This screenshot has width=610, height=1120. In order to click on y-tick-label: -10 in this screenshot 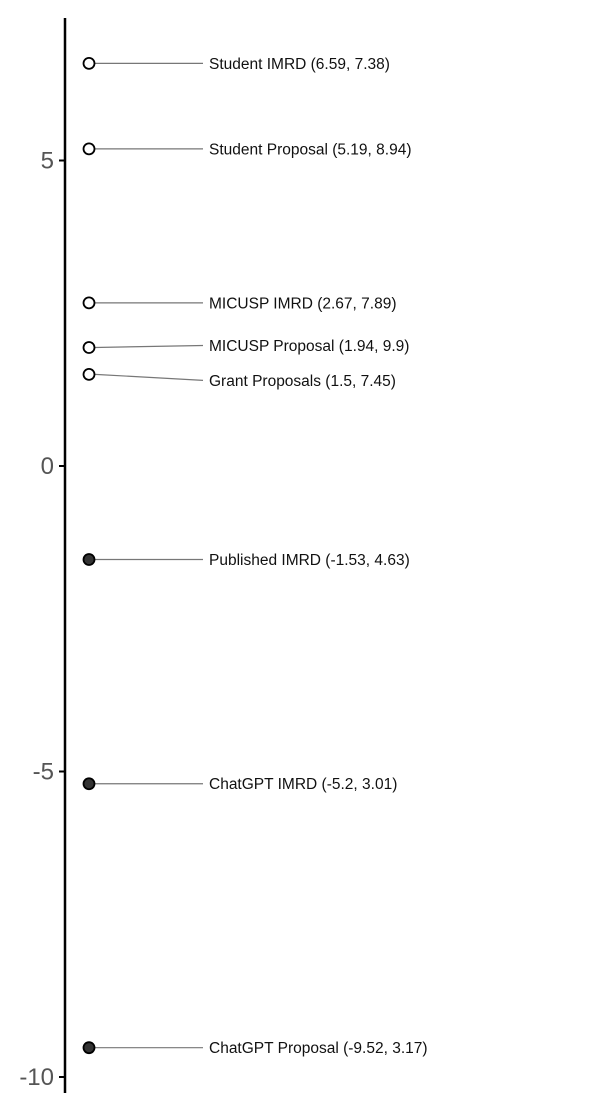, I will do `click(36, 1077)`.